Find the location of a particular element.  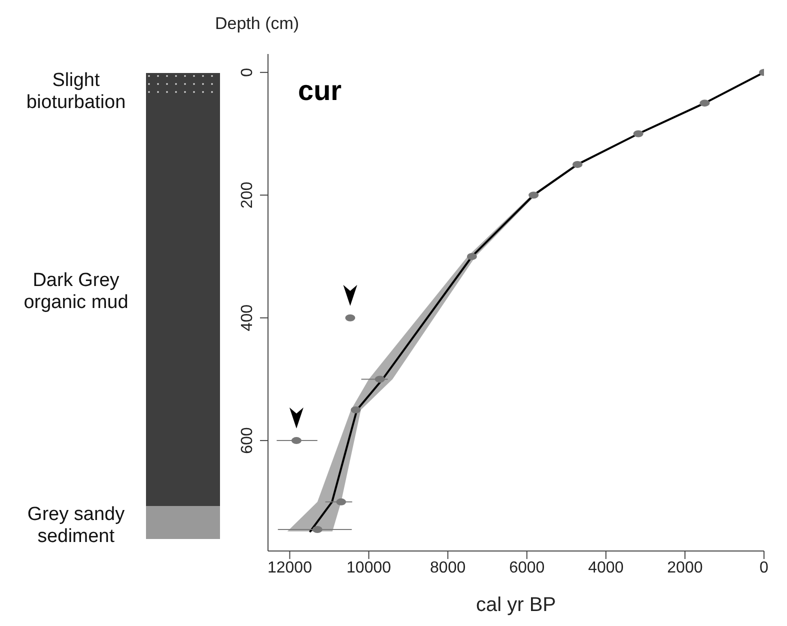

text: Dark Grey organic mud is located at coordinates (76, 292).